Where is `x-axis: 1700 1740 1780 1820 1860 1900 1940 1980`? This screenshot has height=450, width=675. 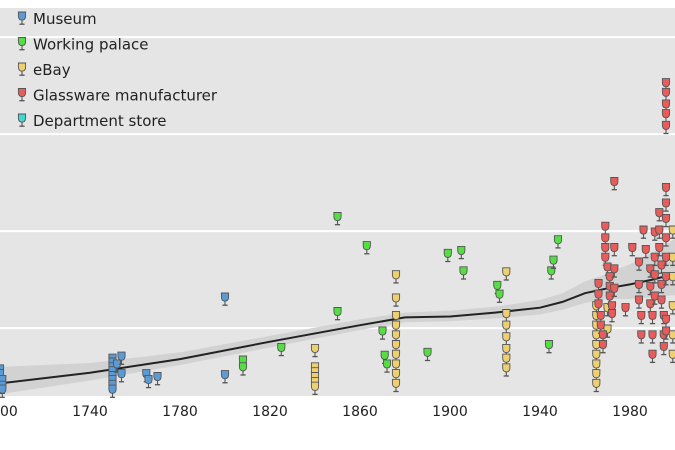
x-axis: 1700 1740 1780 1820 1860 1900 1940 1980 is located at coordinates (324, 412).